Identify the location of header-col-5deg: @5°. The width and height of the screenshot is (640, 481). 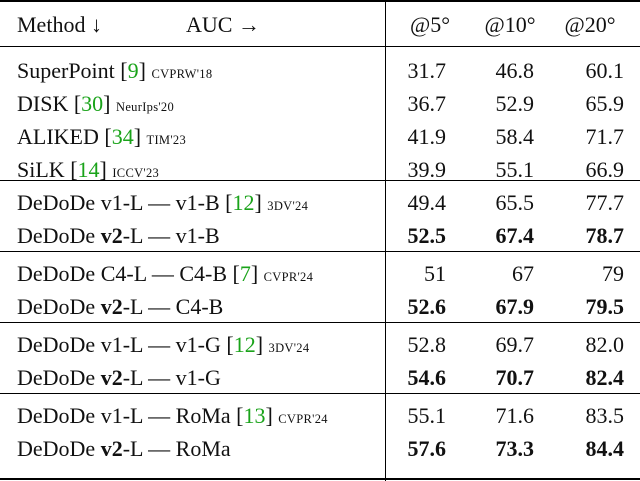
(430, 24).